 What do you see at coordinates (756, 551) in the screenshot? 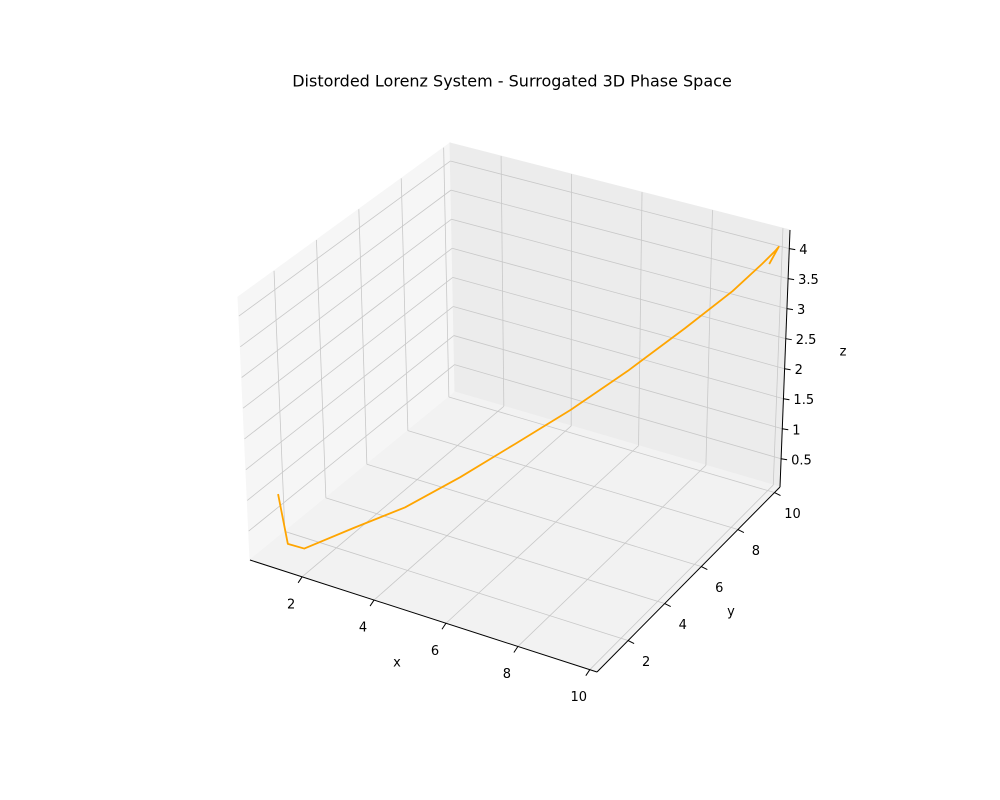
I see `y-tick-label: 8` at bounding box center [756, 551].